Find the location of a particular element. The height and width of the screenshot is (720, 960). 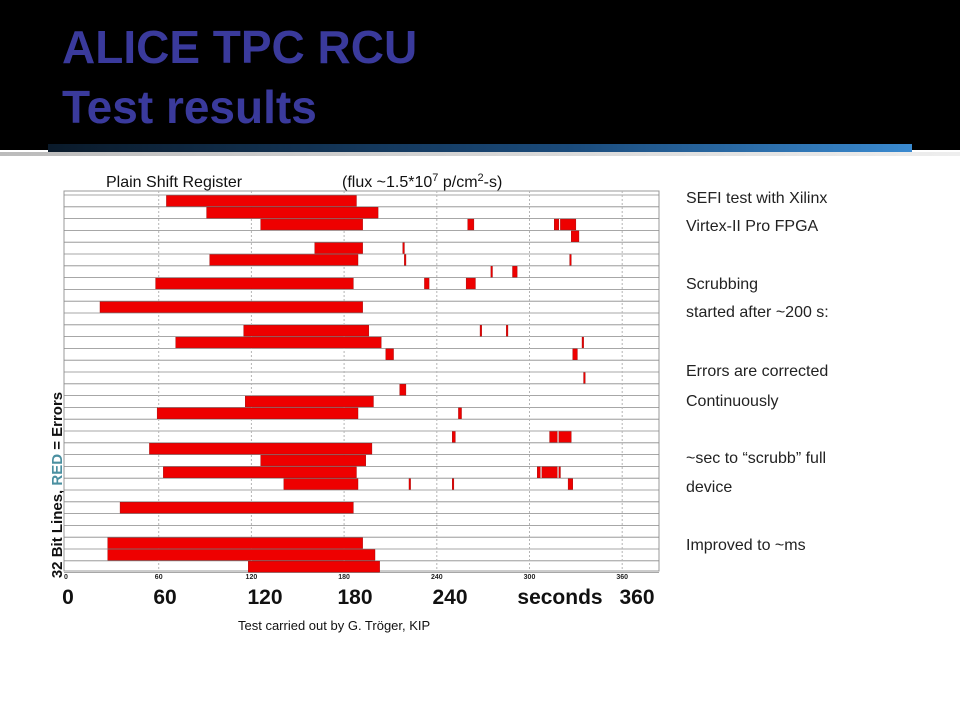

x-tick-labels-large: 0 60 120 180 240 seconds 360 is located at coordinates (358, 597).